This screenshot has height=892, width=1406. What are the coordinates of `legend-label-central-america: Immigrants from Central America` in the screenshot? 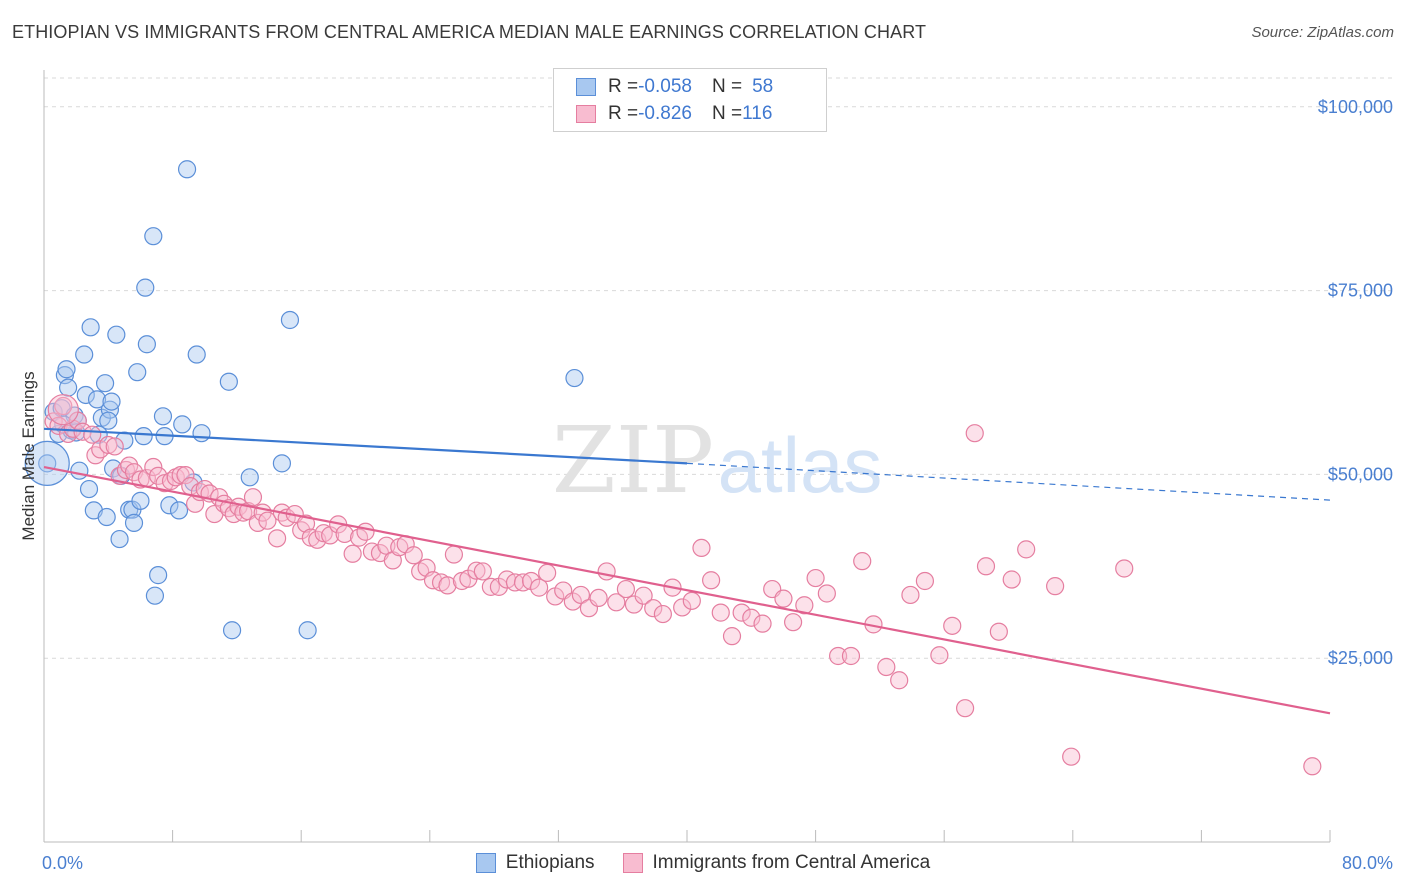 It's located at (791, 862).